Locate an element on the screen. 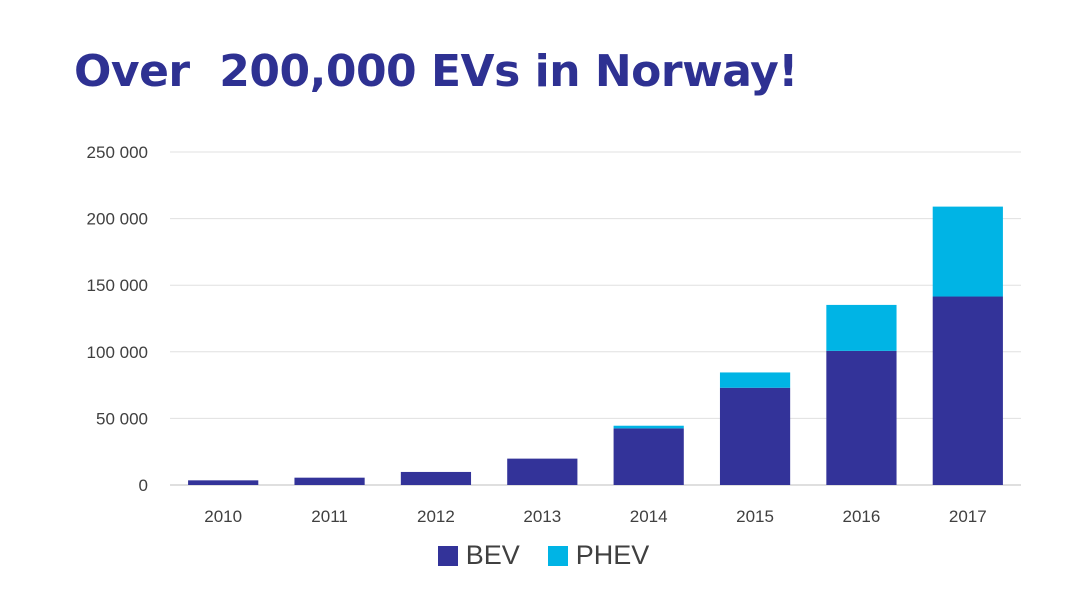 This screenshot has width=1087, height=592. y-tick-label: 150 000 is located at coordinates (117, 285).